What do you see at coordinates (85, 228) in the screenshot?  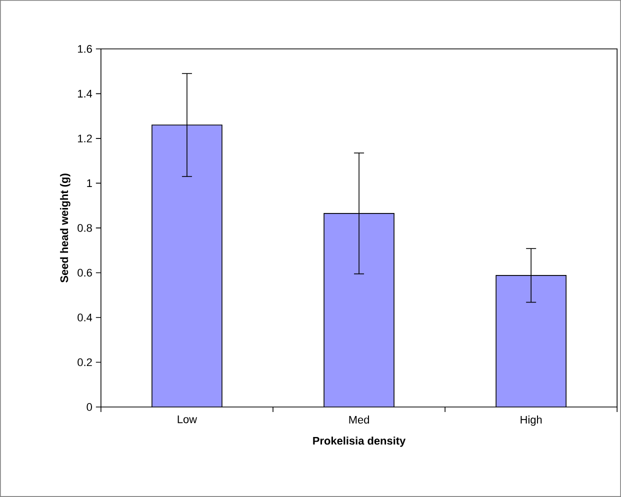 I see `y-tick-label: 0.8` at bounding box center [85, 228].